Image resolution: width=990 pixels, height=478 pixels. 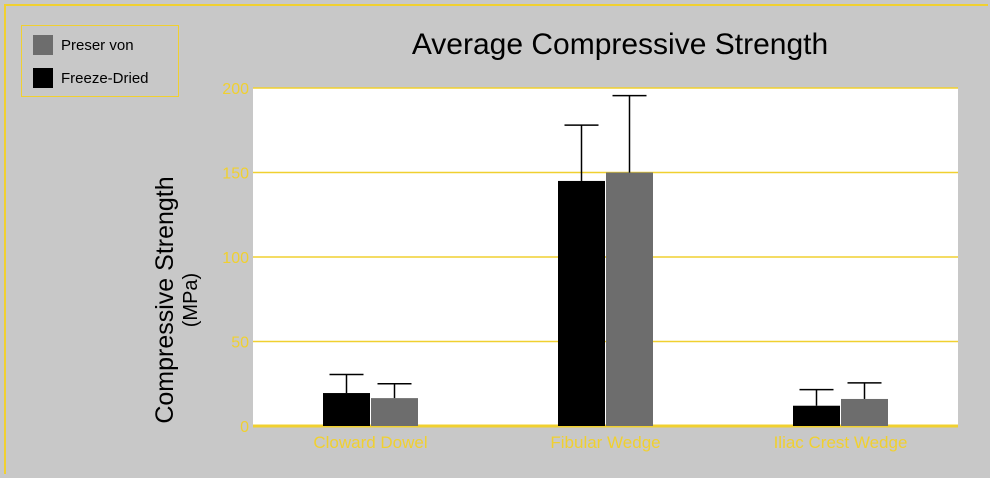 What do you see at coordinates (841, 442) in the screenshot?
I see `x-category-label: Iliac Crest Wedge` at bounding box center [841, 442].